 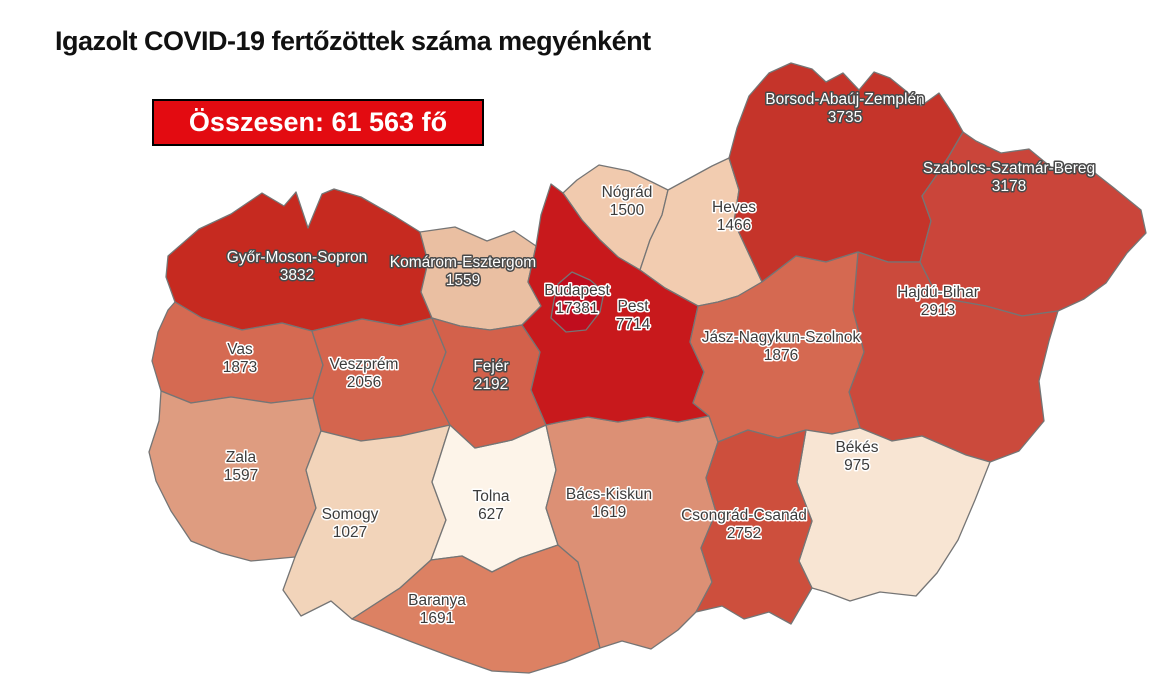 I want to click on county-value-bacs: 1619, so click(x=609, y=512).